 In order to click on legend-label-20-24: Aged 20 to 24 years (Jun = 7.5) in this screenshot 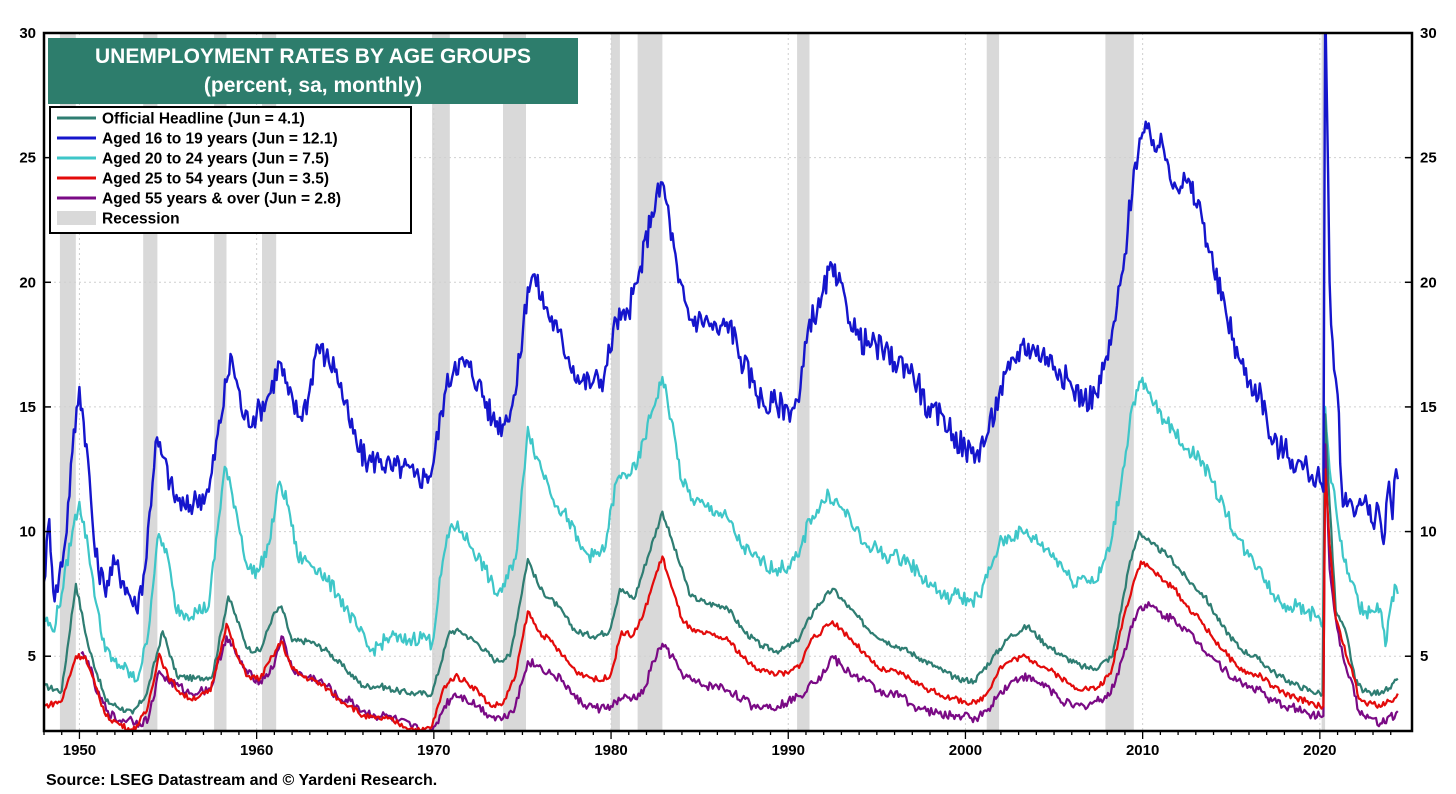, I will do `click(215, 159)`.